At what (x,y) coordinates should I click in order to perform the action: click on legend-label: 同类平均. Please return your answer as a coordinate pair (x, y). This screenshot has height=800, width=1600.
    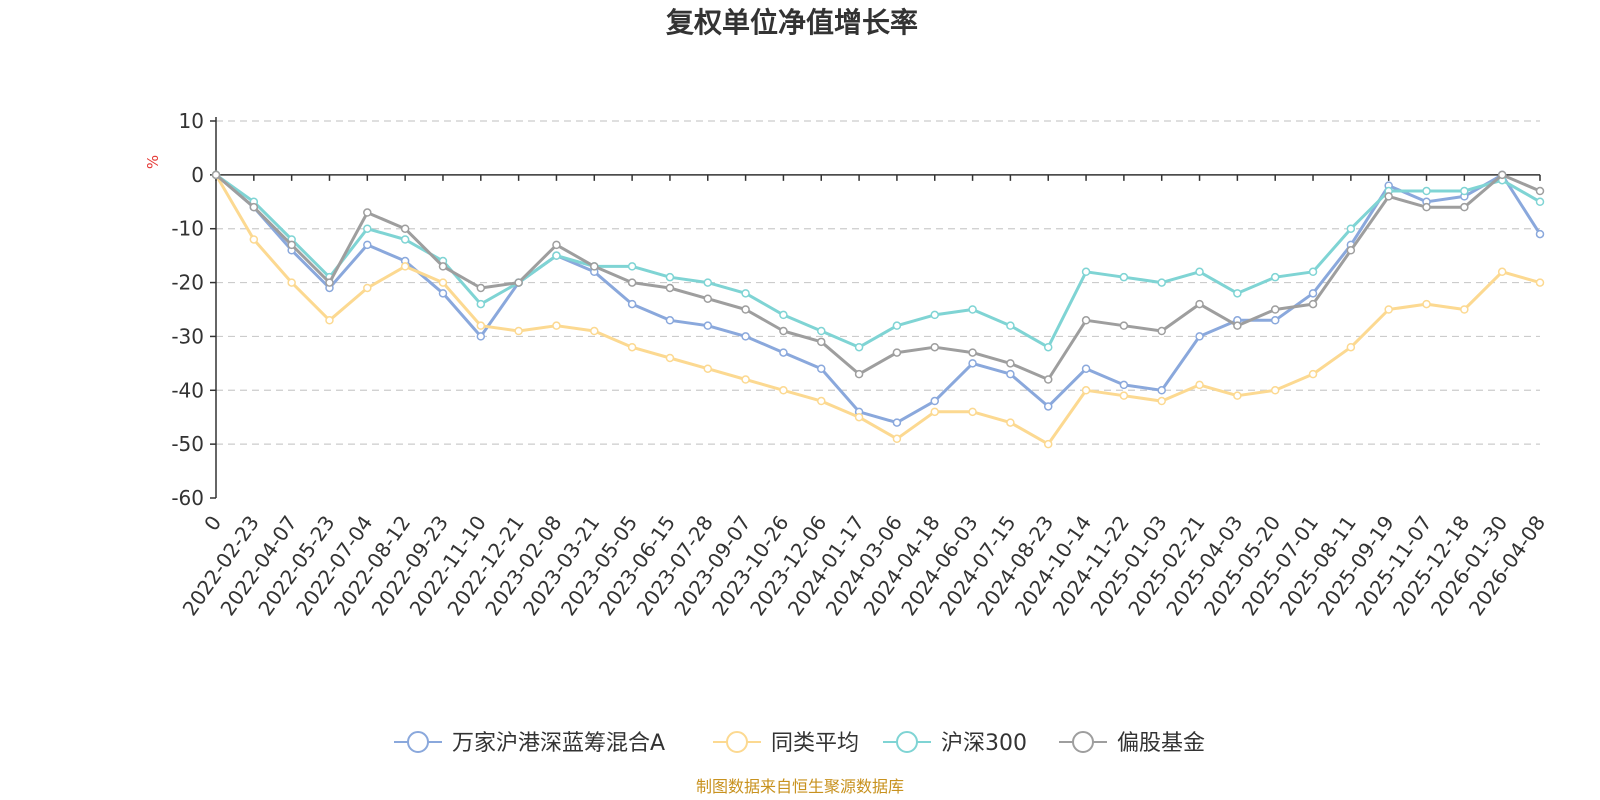
    Looking at the image, I should click on (815, 743).